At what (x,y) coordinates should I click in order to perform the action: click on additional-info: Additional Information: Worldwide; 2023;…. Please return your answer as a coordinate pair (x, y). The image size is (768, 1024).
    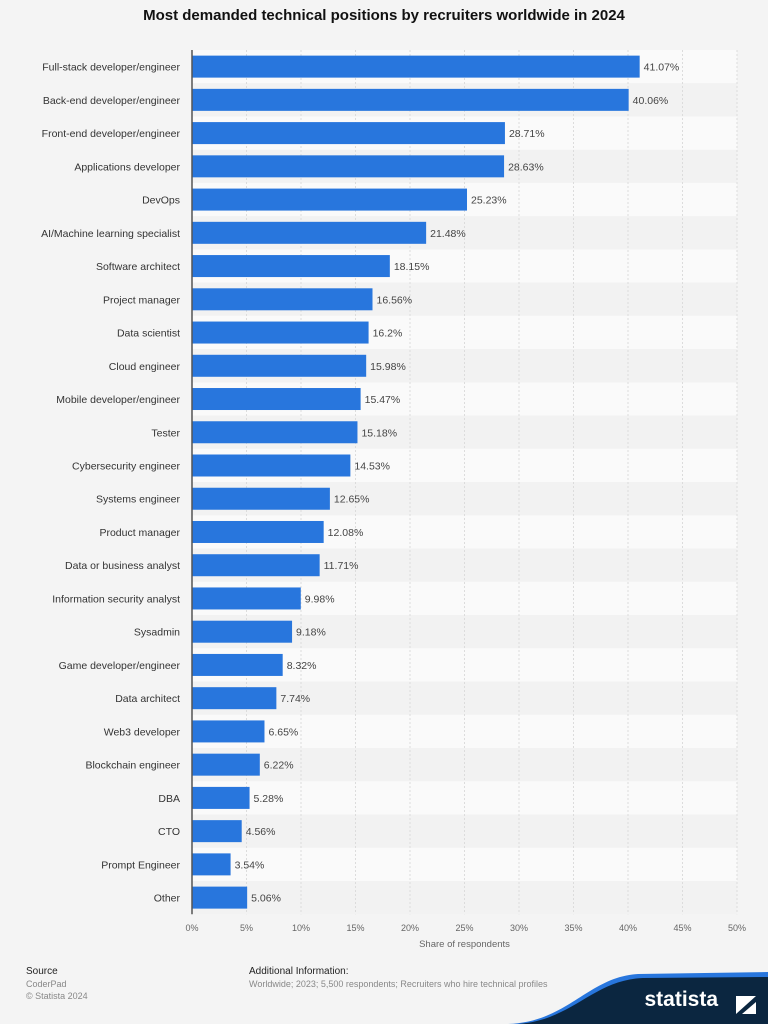
    Looking at the image, I should click on (398, 978).